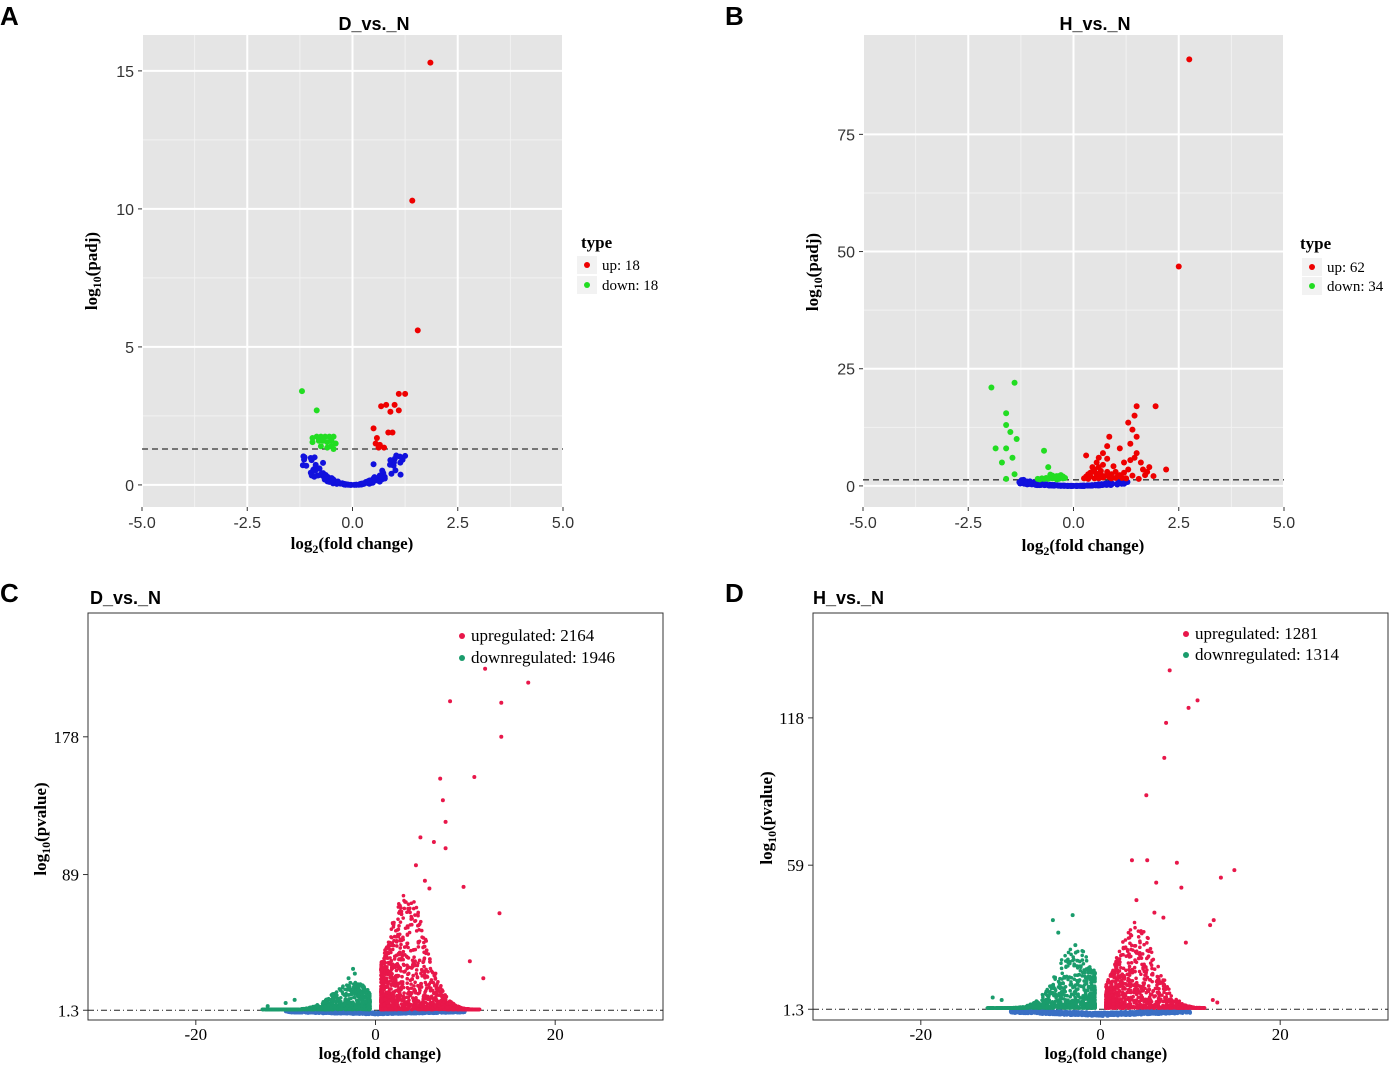  I want to click on x-tick-label: -20, so click(195, 1034).